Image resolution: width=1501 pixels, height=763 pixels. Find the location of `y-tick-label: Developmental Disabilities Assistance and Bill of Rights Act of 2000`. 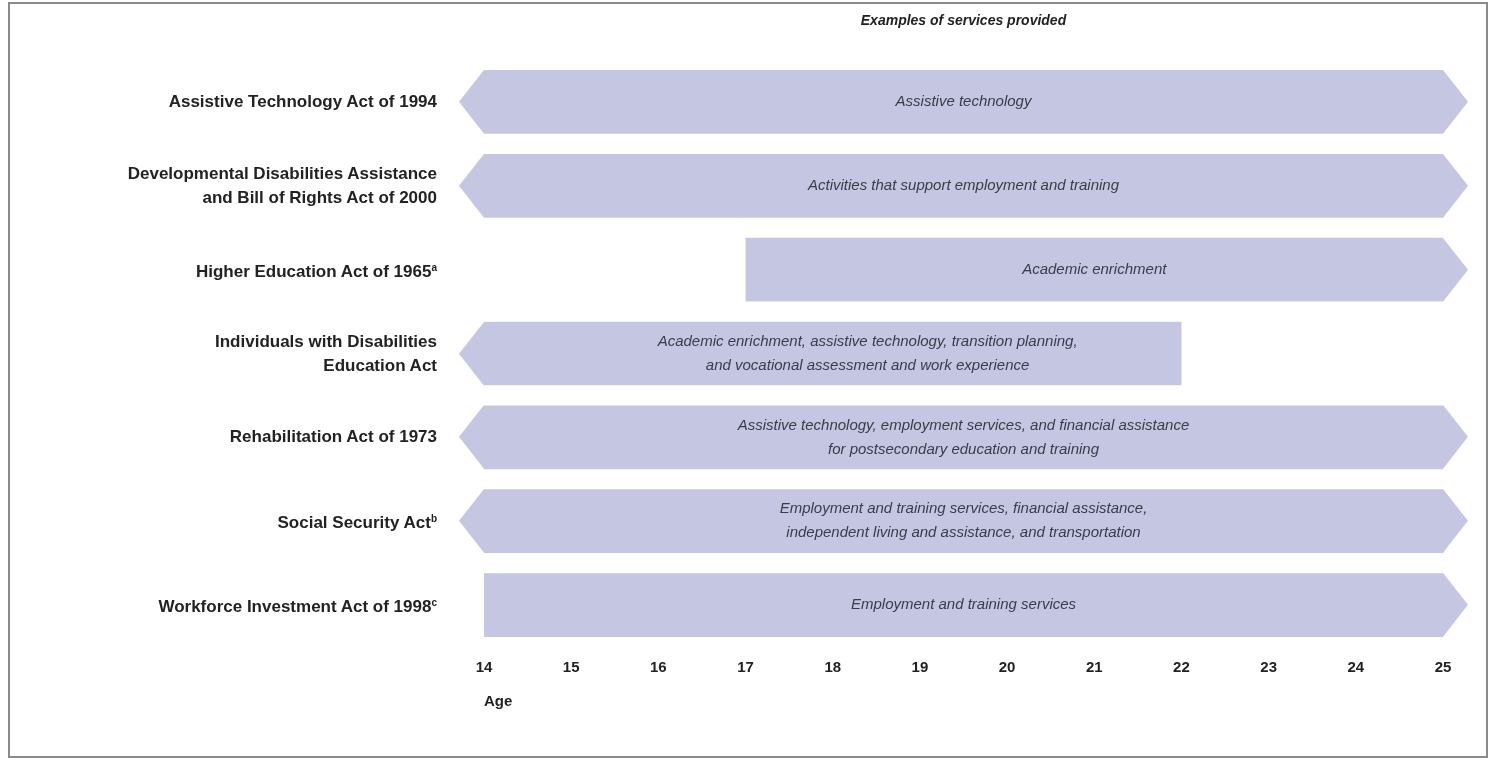

y-tick-label: Developmental Disabilities Assistance and Bill of Rights Act of 2000 is located at coordinates (282, 185).